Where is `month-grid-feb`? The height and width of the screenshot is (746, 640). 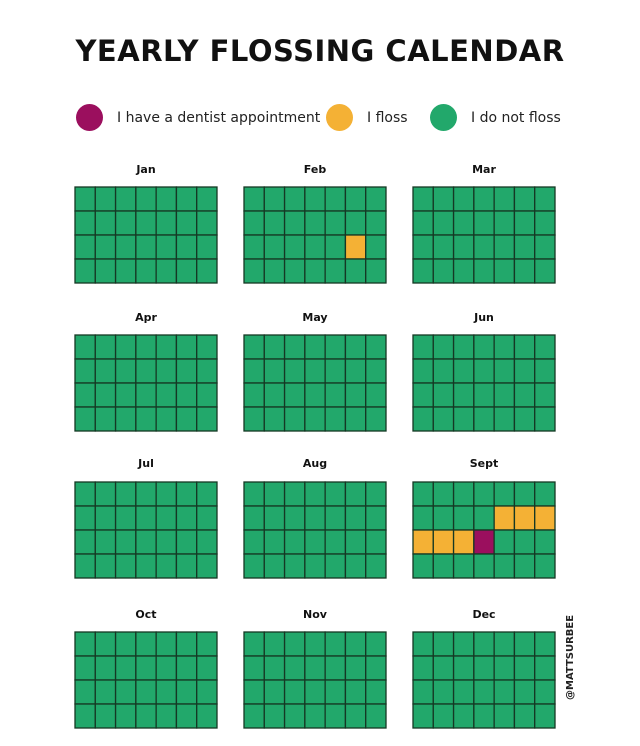 month-grid-feb is located at coordinates (315, 235).